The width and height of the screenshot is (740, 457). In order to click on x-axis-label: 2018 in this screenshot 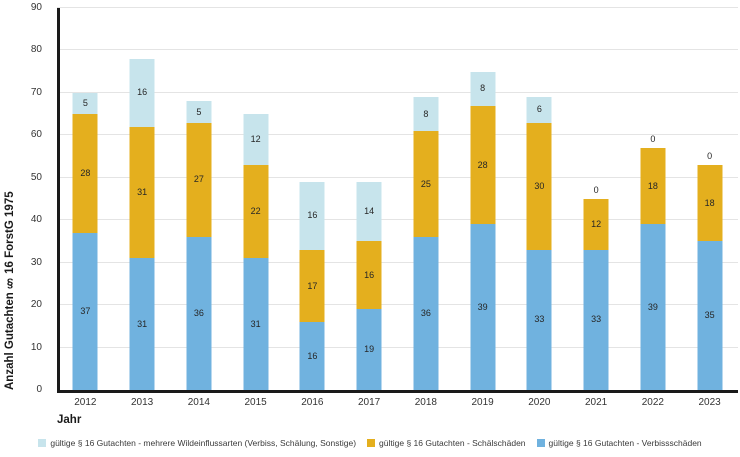, I will do `click(425, 402)`.